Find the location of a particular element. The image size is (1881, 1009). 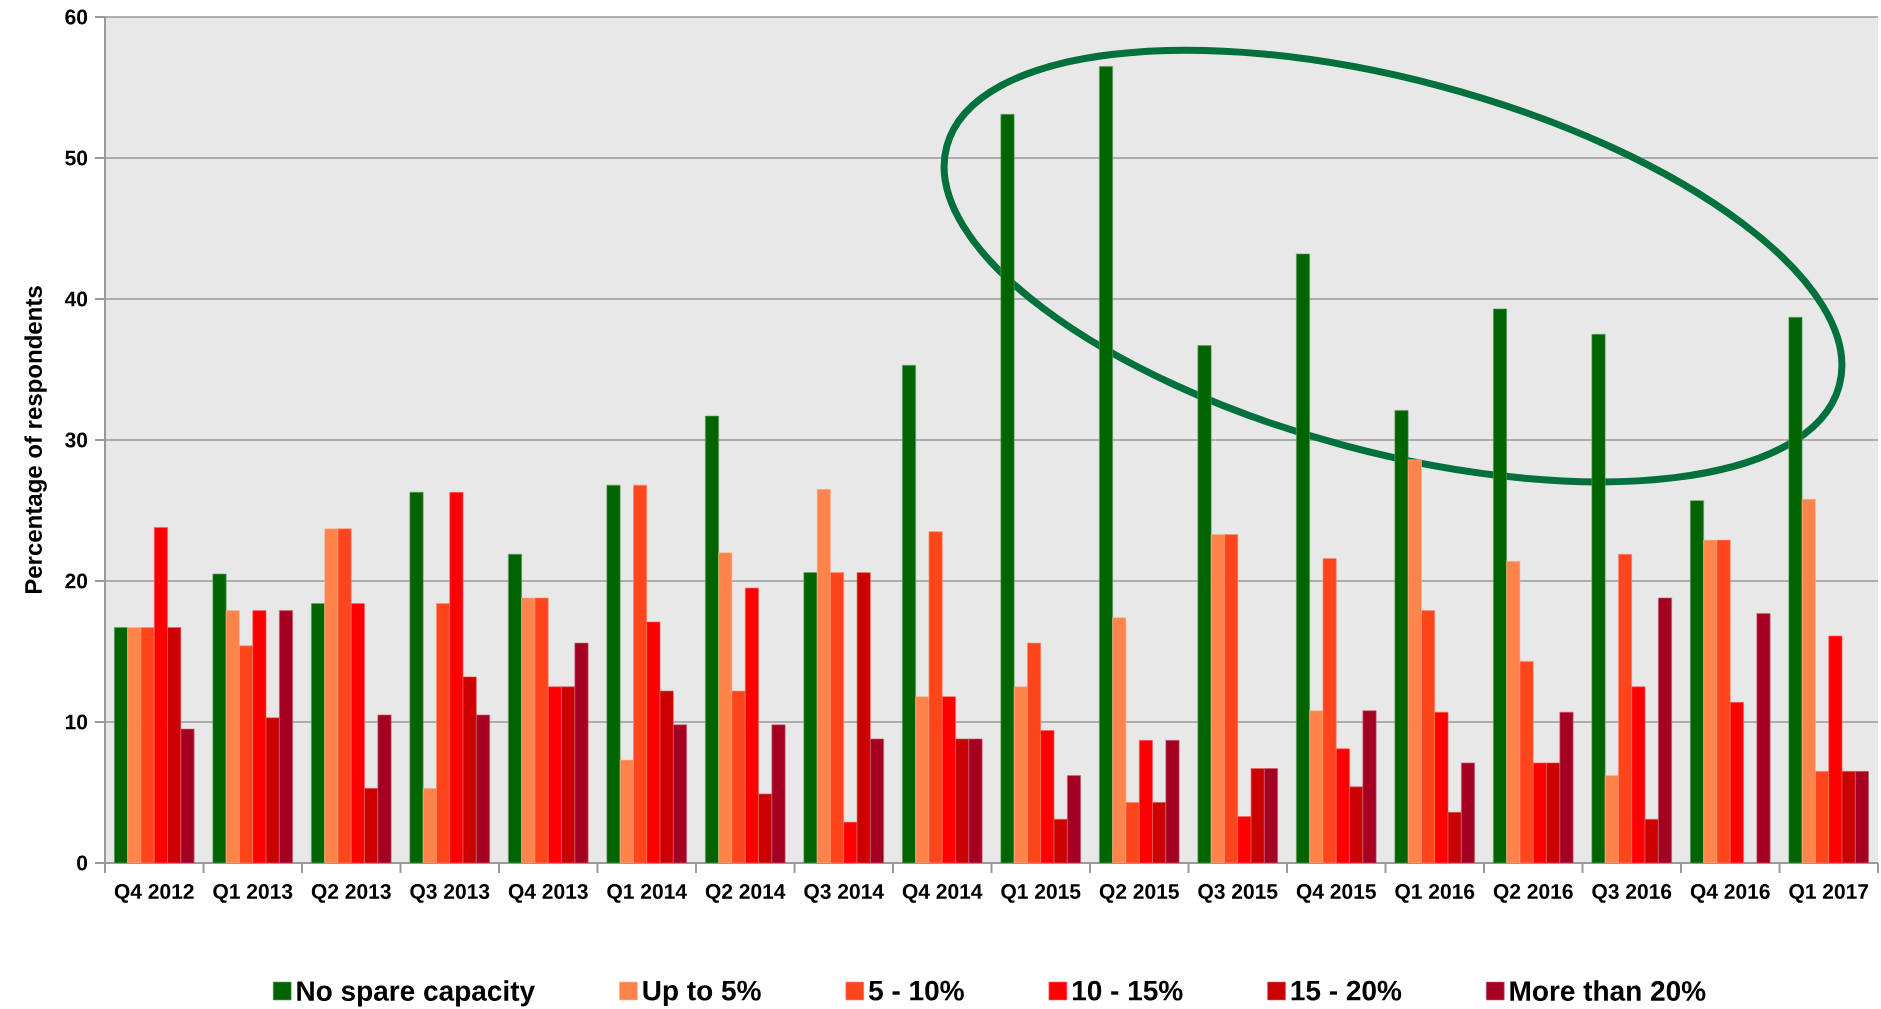

y-tick-label: 60 is located at coordinates (76, 17).